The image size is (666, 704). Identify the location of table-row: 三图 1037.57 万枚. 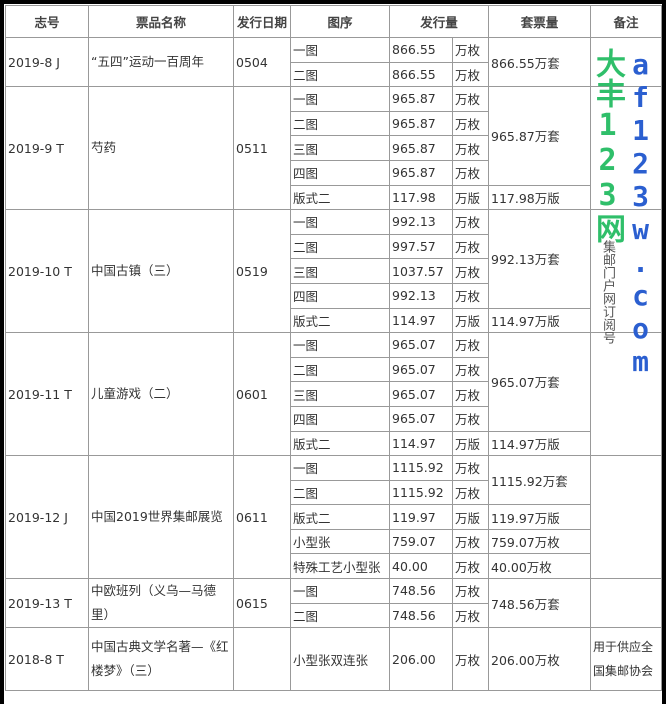
(334, 271).